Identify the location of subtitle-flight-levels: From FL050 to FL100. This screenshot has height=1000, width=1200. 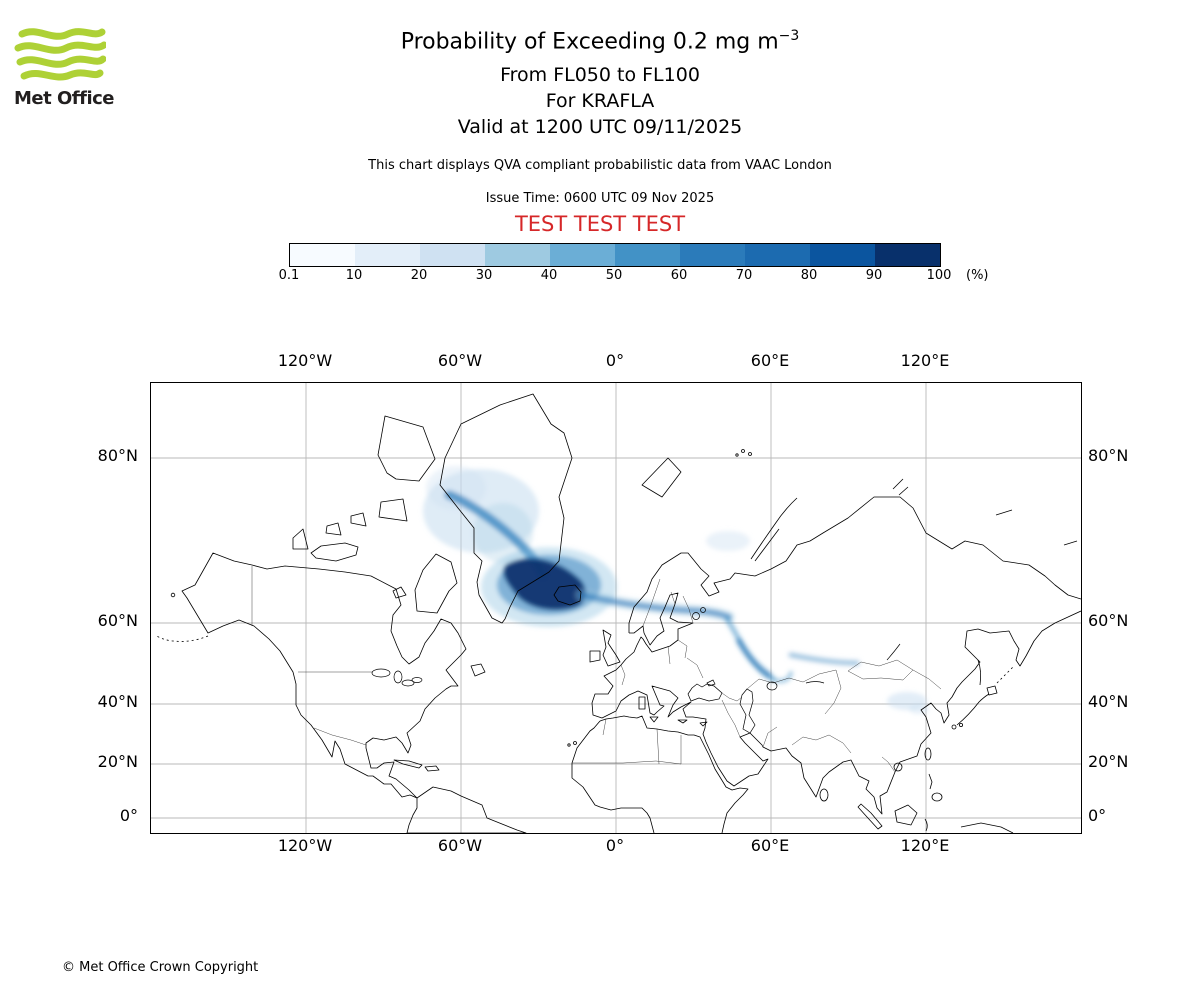
(600, 75).